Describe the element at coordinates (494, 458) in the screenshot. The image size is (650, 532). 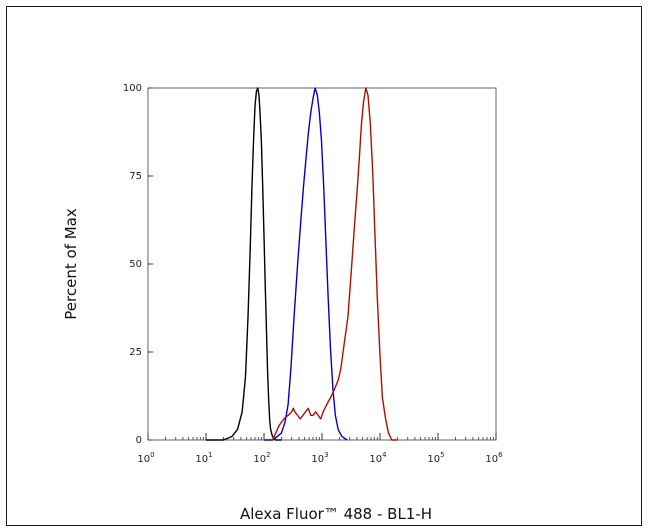
I see `x-tick-label: 10⁶` at that location.